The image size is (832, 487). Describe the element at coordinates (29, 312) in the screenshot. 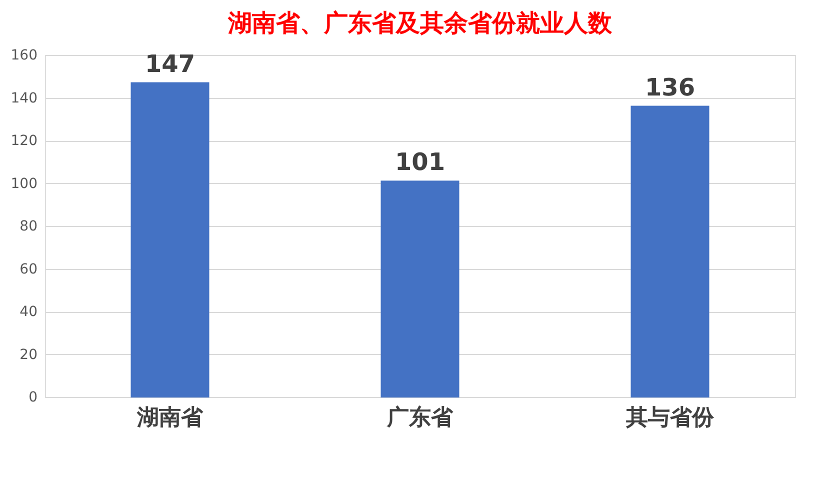

I see `y-tick-label: 40` at that location.